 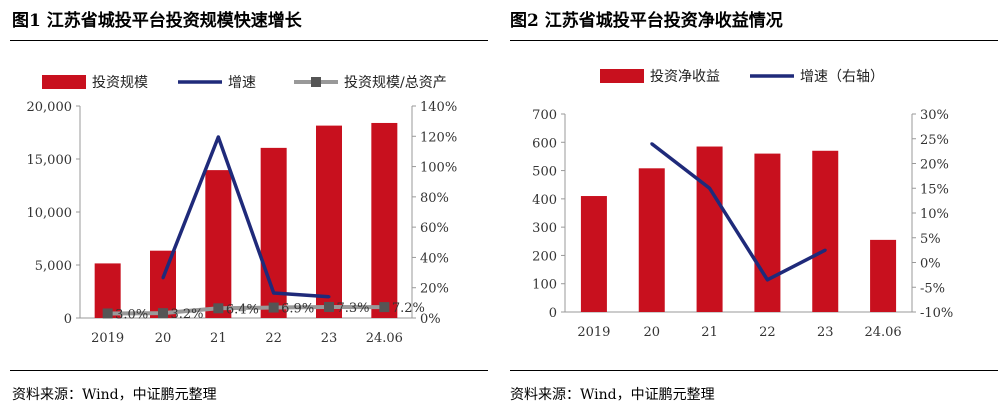 What do you see at coordinates (936, 313) in the screenshot?
I see `right-right-tick-label: -10%` at bounding box center [936, 313].